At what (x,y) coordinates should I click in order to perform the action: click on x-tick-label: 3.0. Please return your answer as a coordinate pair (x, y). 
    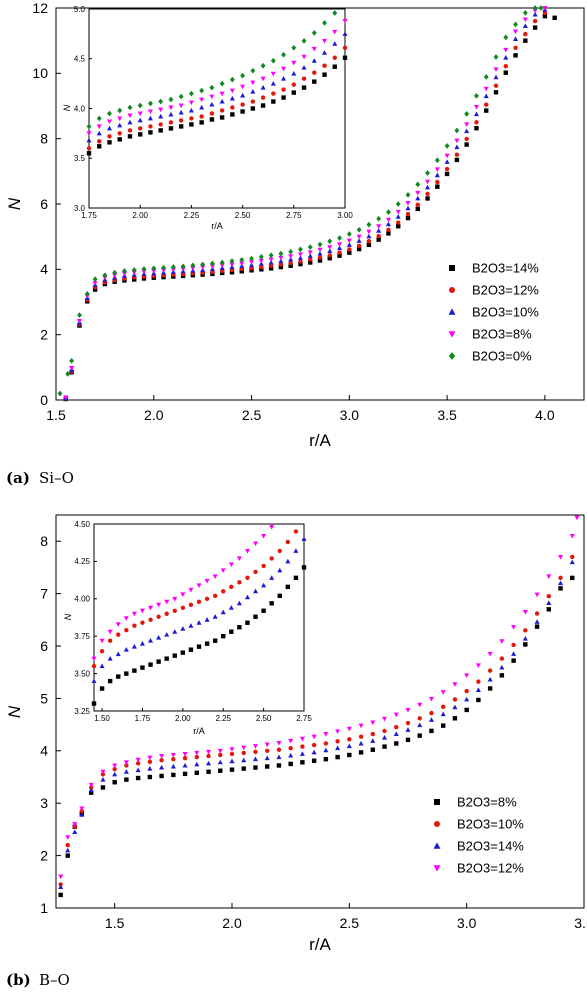
    Looking at the image, I should click on (467, 923).